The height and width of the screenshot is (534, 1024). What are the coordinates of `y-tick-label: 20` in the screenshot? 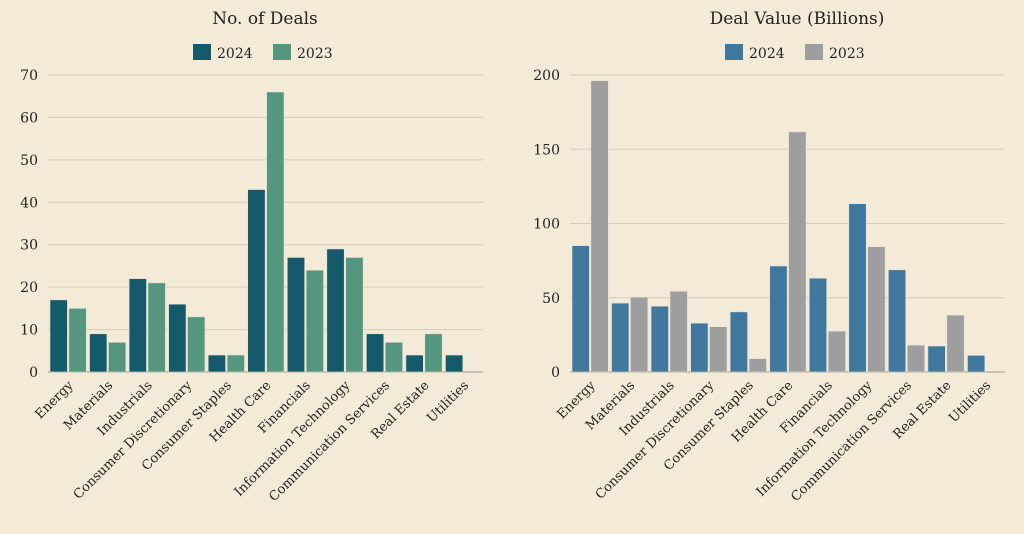 It's located at (29, 288).